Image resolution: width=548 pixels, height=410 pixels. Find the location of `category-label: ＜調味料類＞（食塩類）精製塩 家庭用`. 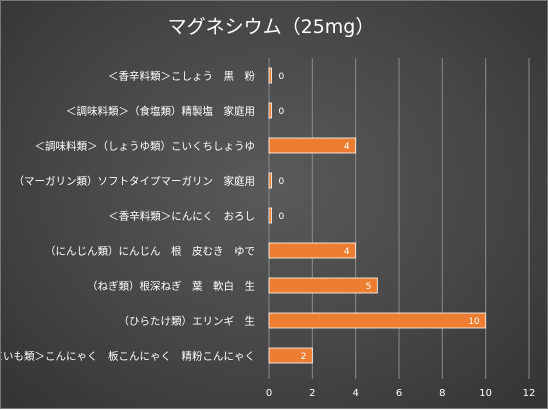

category-label: ＜調味料類＞（食塩類）精製塩 家庭用 is located at coordinates (160, 111).